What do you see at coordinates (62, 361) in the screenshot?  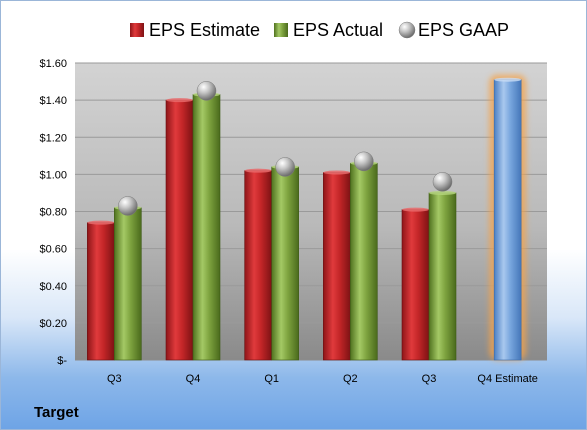 I see `y-tick-label: $-` at bounding box center [62, 361].